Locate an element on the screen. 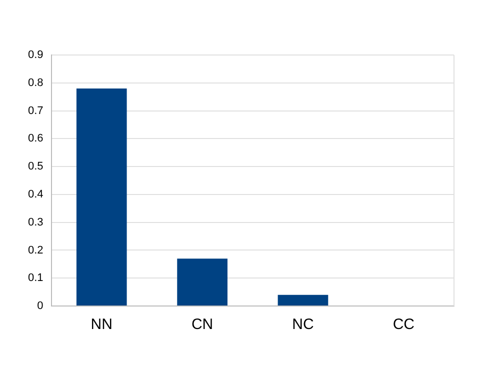 The width and height of the screenshot is (484, 374). x-tick-label: CC is located at coordinates (403, 325).